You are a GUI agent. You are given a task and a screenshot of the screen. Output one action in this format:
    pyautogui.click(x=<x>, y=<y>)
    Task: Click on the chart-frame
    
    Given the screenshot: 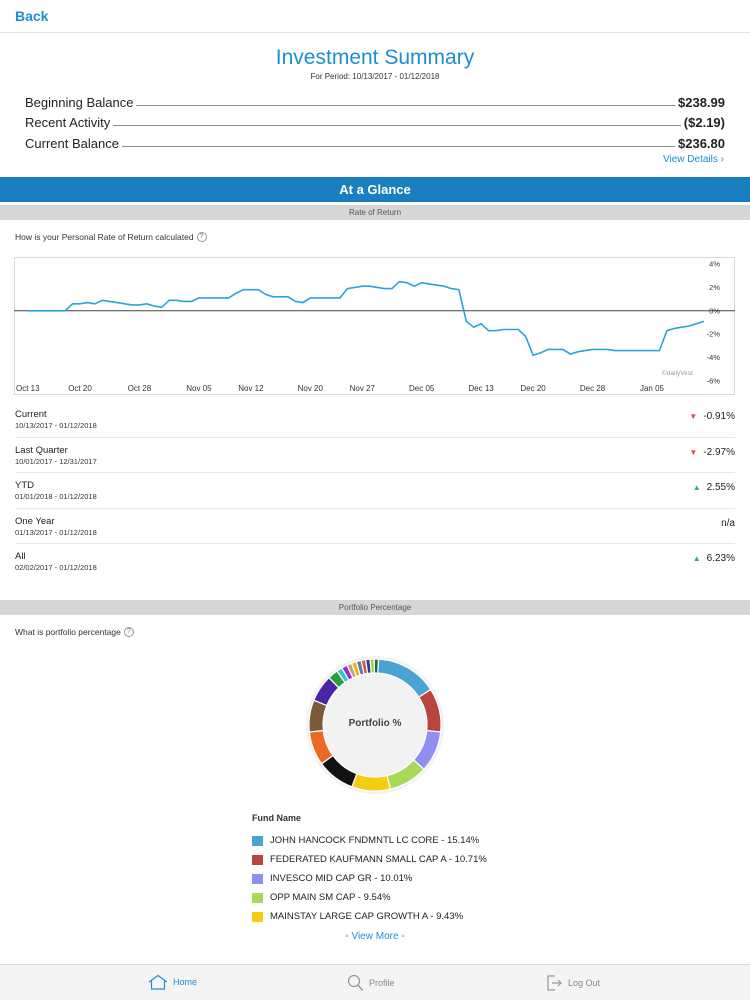 What is the action you would take?
    pyautogui.click(x=374, y=326)
    